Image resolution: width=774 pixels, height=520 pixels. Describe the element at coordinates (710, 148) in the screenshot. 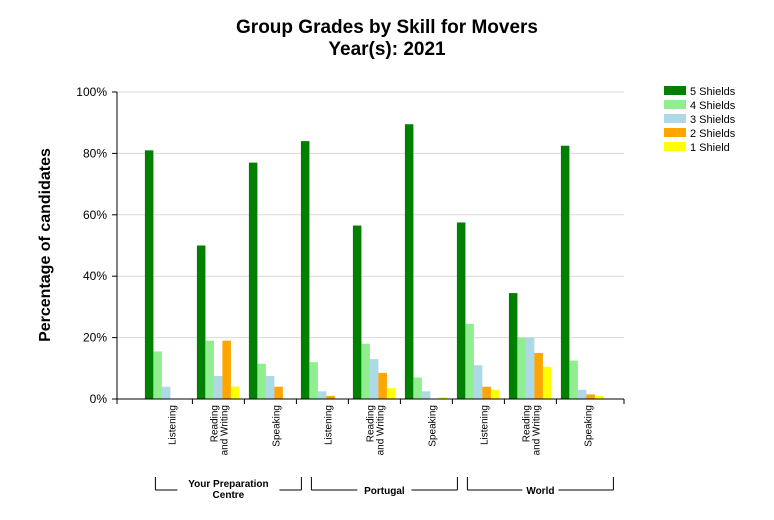

I see `legend-label: 1 Shield` at that location.